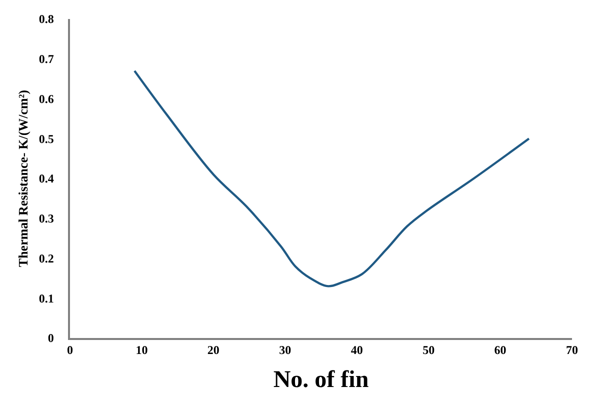 This screenshot has width=590, height=404. Describe the element at coordinates (46, 139) in the screenshot. I see `y-tick-label: 0.5` at that location.